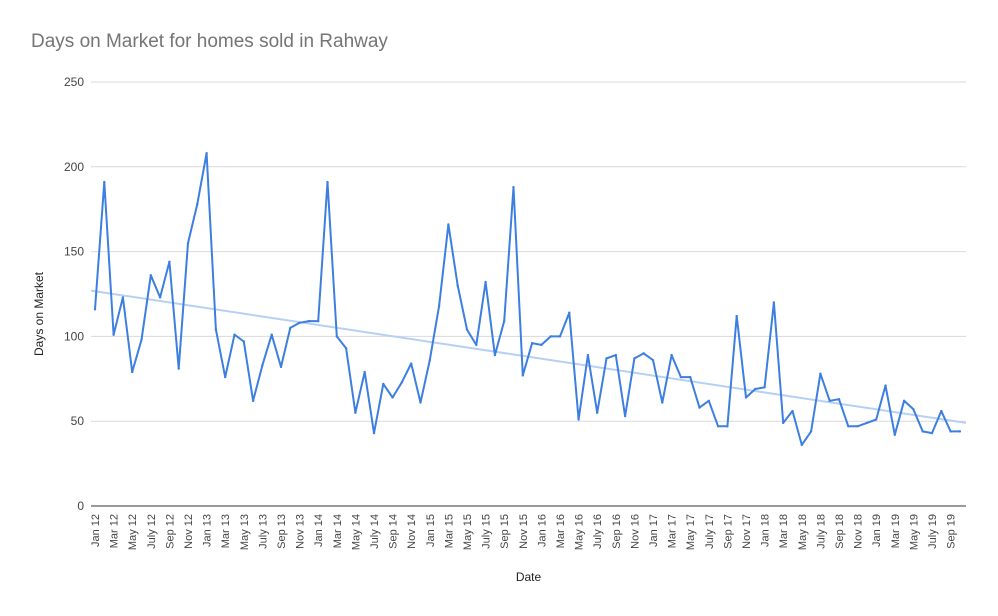 This screenshot has width=998, height=616. I want to click on x-tick-label: Jan 18, so click(766, 530).